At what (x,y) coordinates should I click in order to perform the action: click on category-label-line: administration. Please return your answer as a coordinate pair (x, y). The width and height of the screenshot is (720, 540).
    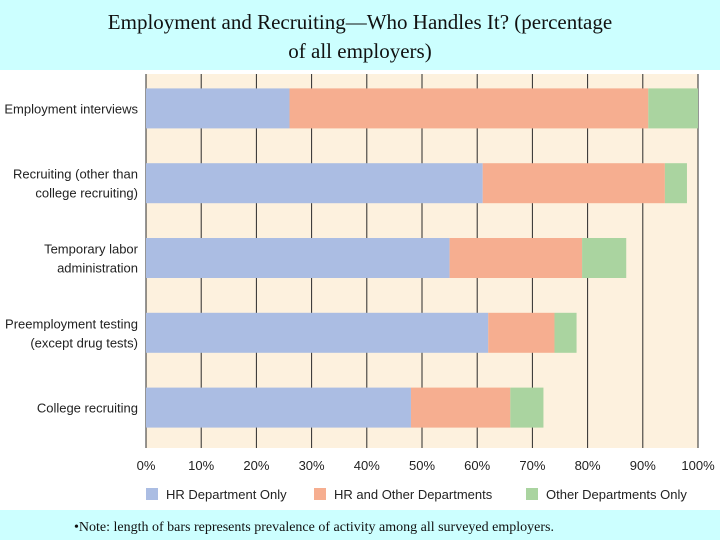
    Looking at the image, I should click on (97, 268).